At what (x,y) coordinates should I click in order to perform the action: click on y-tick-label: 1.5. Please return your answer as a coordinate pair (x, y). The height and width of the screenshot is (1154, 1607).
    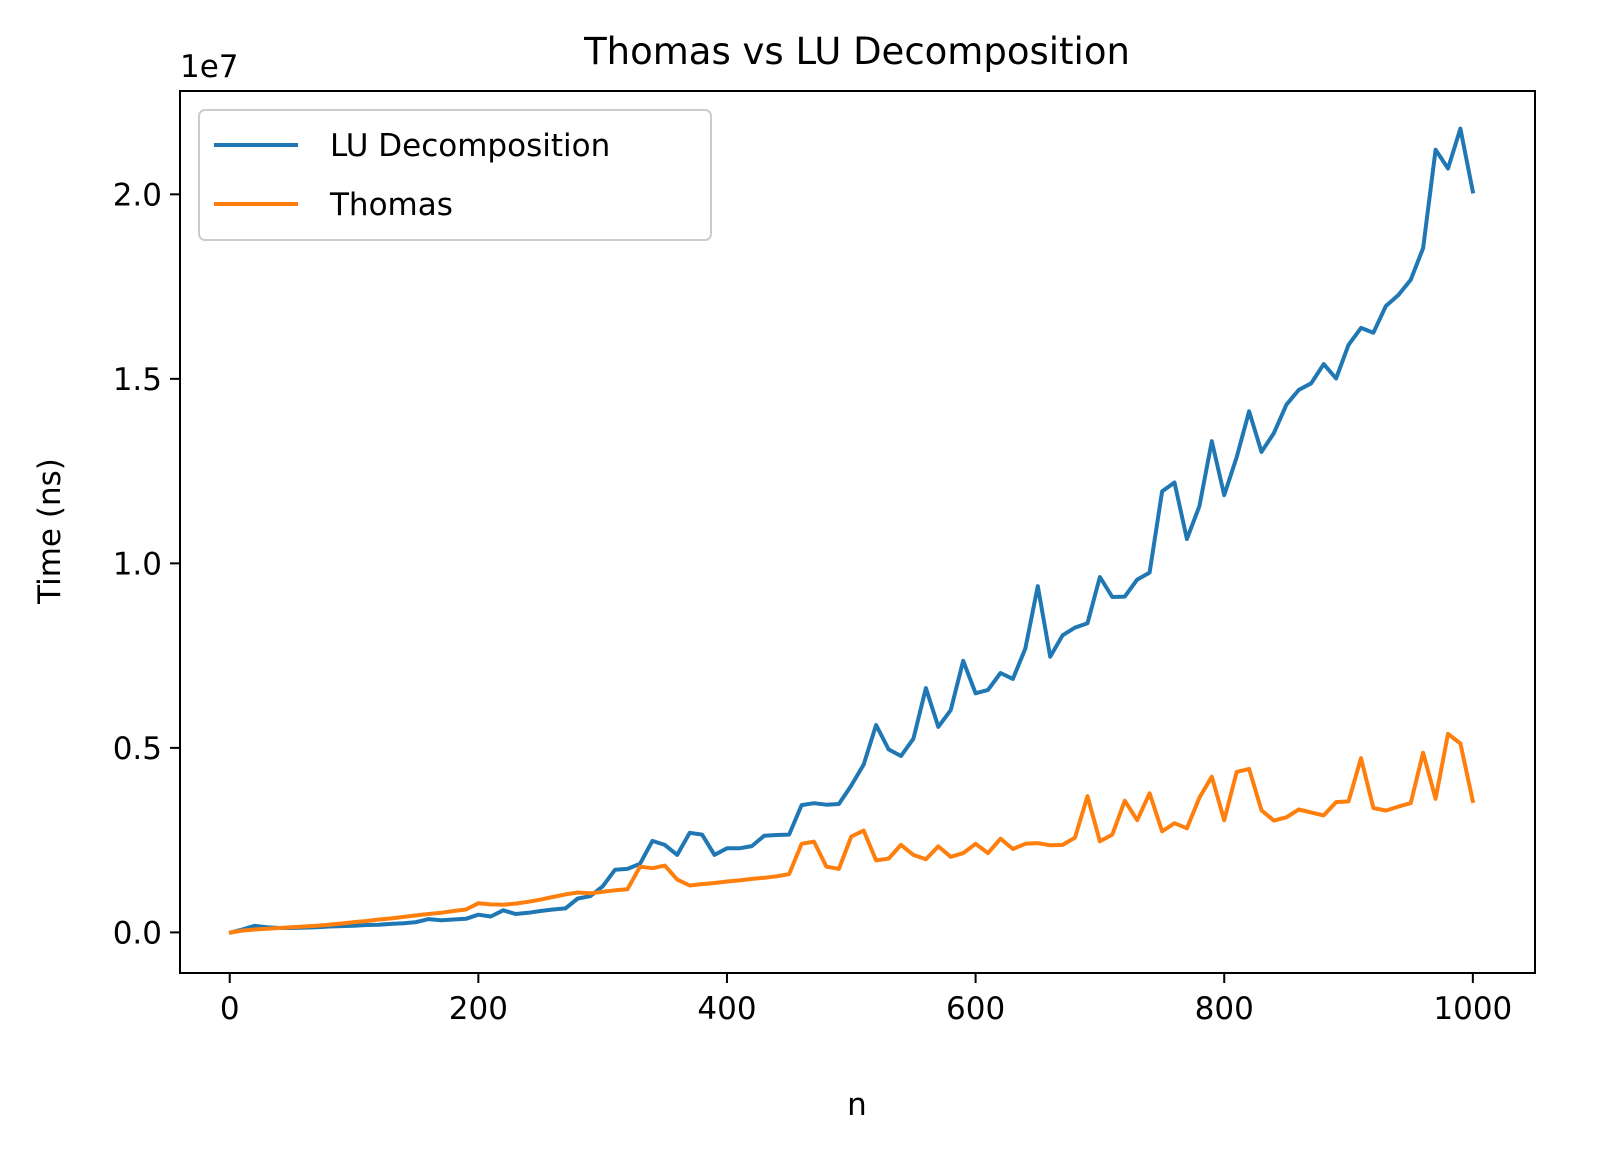
    Looking at the image, I should click on (137, 380).